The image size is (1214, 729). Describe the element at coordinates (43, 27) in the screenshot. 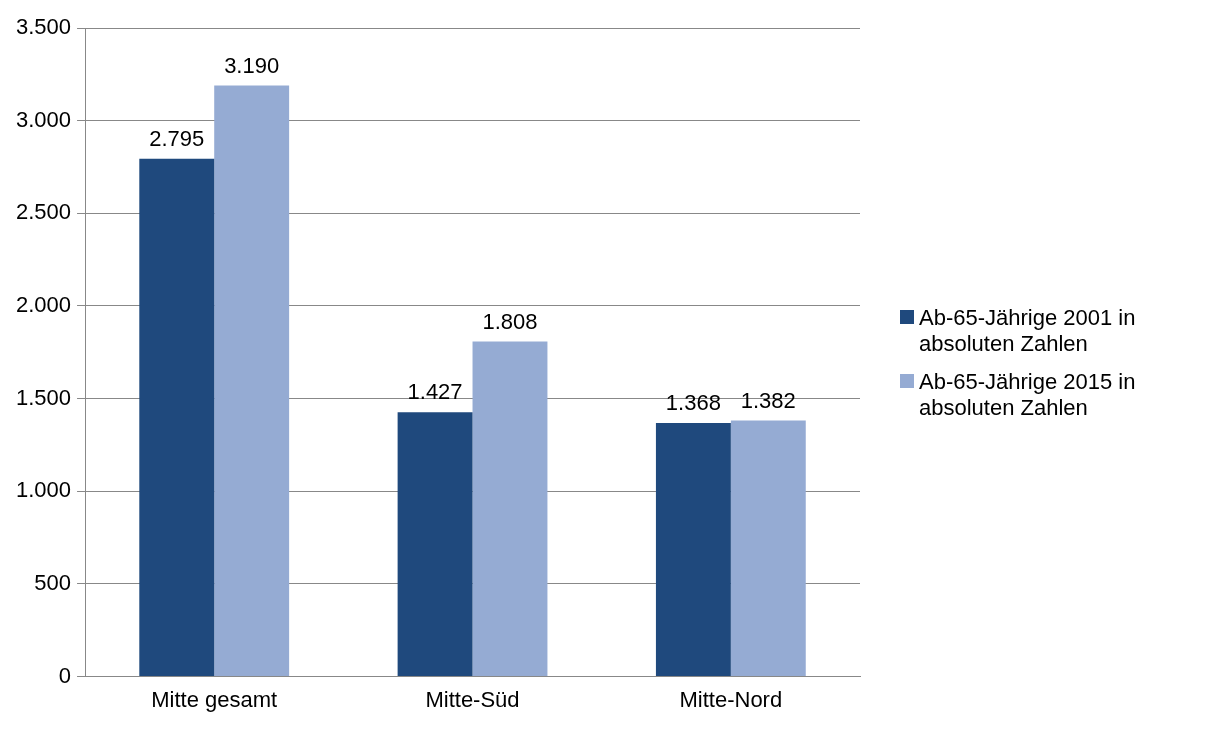

I see `y-tick-label: 3.500` at that location.